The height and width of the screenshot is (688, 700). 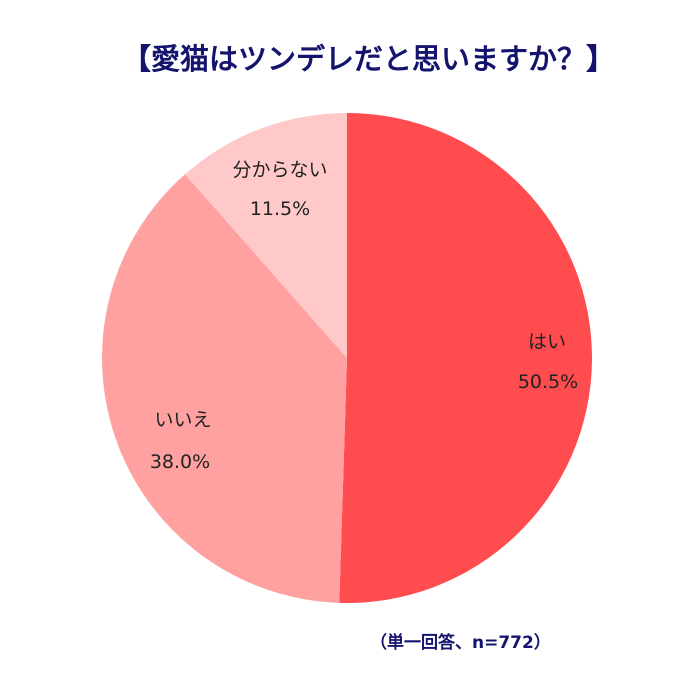 What do you see at coordinates (183, 420) in the screenshot?
I see `slice-label-no: いいえ` at bounding box center [183, 420].